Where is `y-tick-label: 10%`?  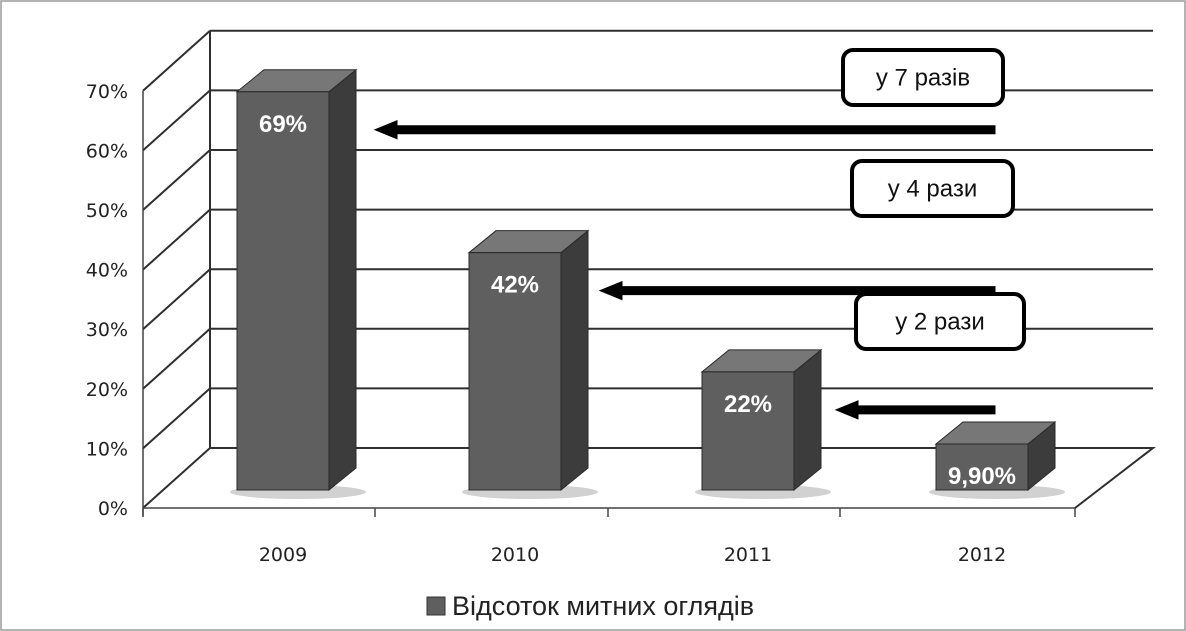
y-tick-label: 10% is located at coordinates (107, 449).